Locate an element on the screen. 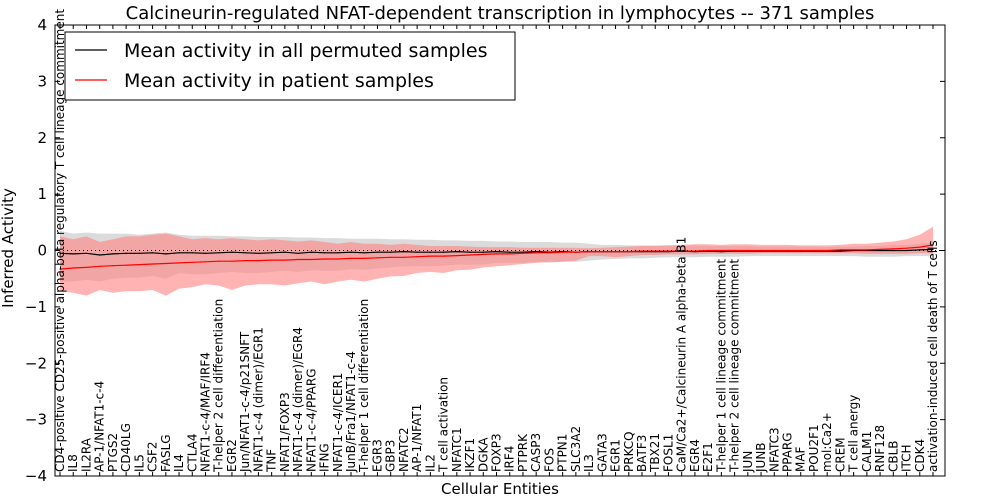 This screenshot has width=1000, height=500. x-tick-label: mol:Ca2+ is located at coordinates (827, 442).